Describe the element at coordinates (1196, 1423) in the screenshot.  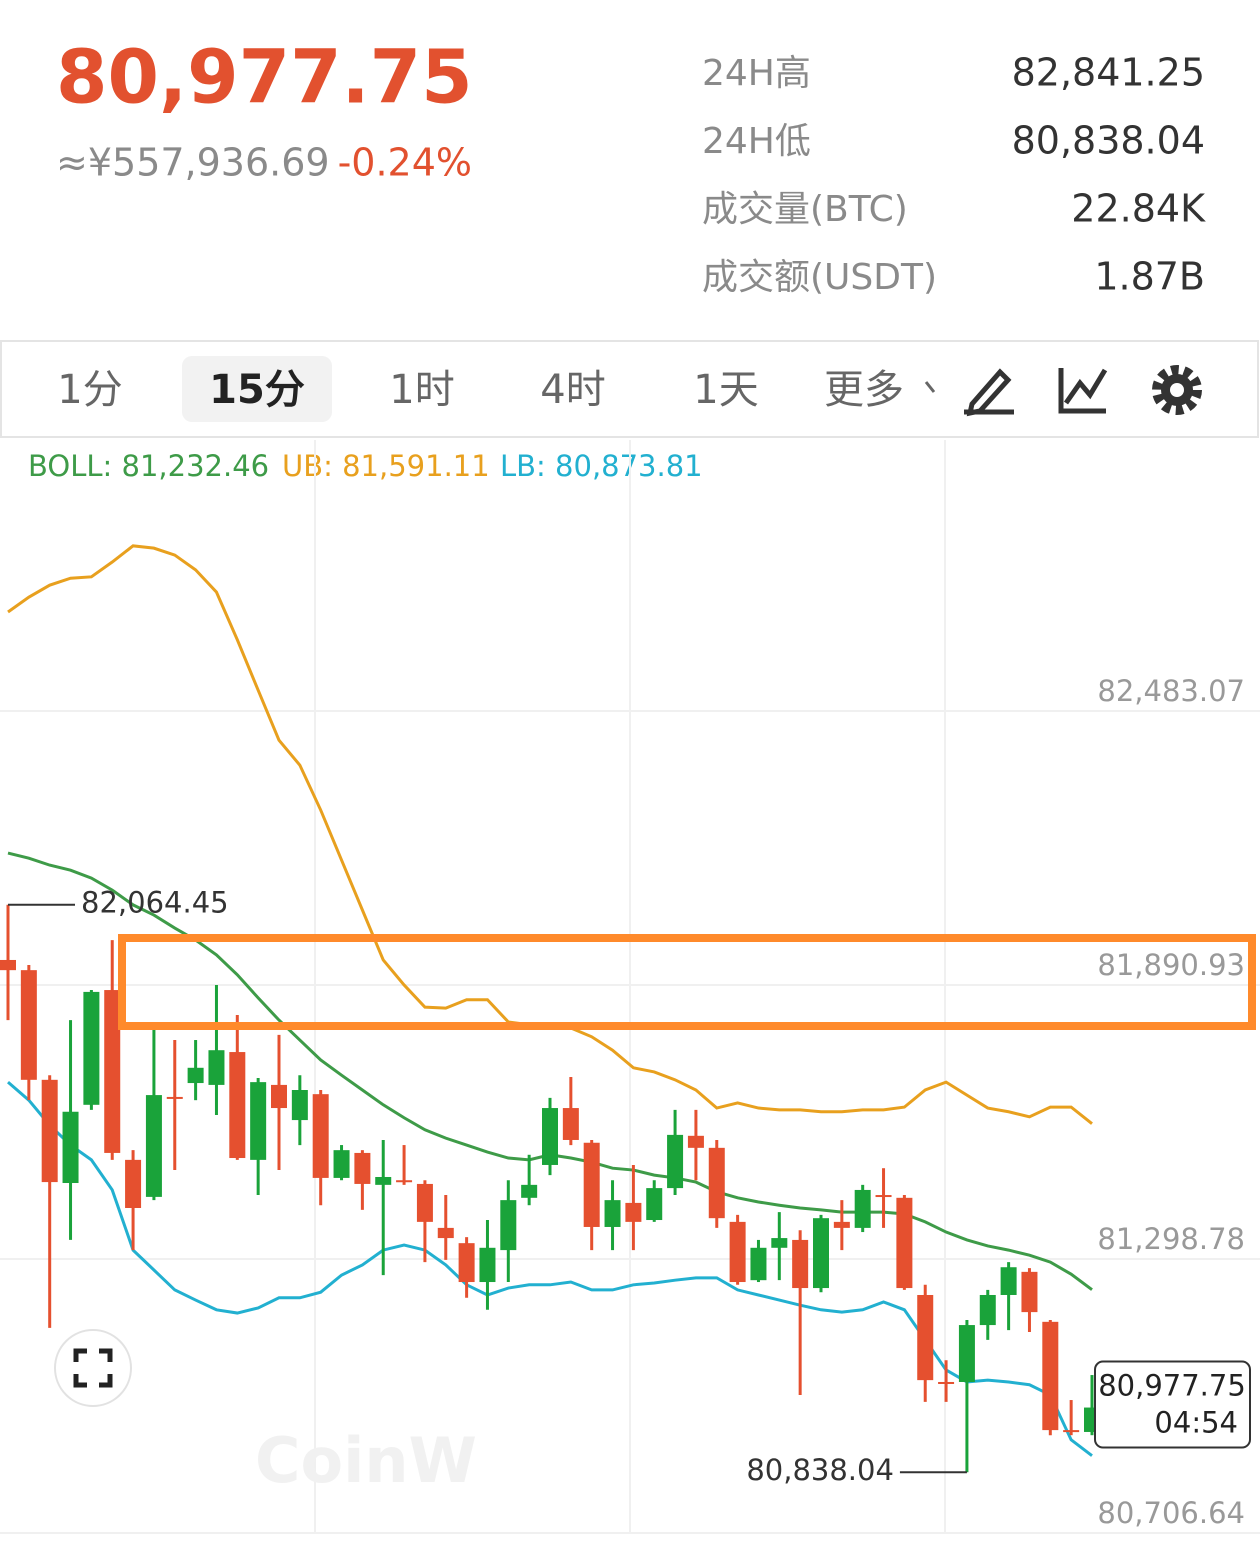
I see `countdown: 04:54` at that location.